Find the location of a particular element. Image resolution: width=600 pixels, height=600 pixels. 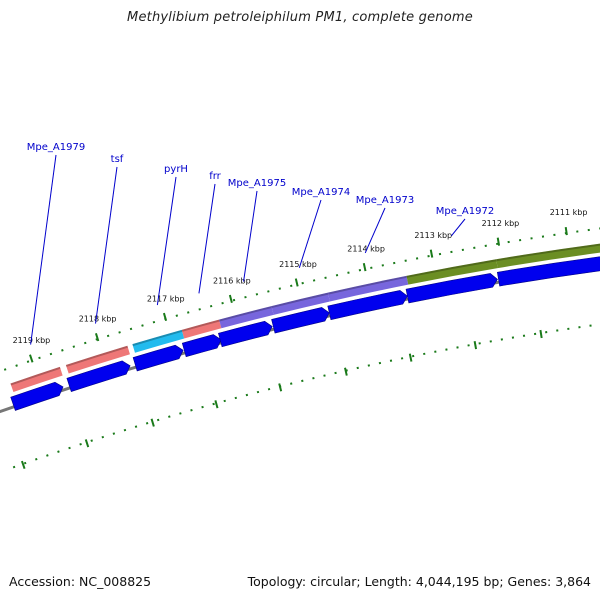

kbp-label: 2116 kbp is located at coordinates (232, 280).